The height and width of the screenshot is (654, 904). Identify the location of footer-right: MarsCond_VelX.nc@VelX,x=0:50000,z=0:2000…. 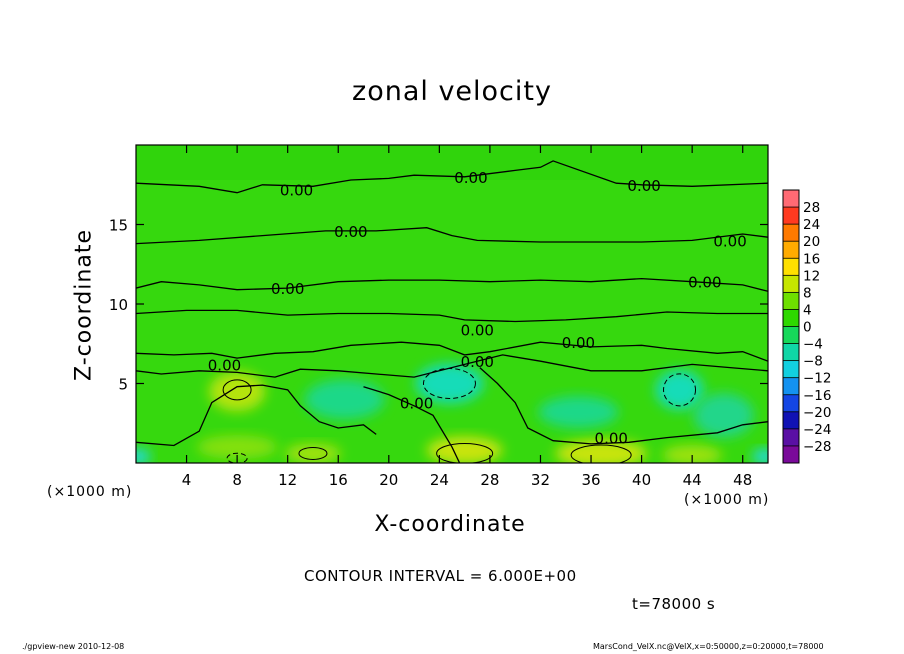
(708, 646).